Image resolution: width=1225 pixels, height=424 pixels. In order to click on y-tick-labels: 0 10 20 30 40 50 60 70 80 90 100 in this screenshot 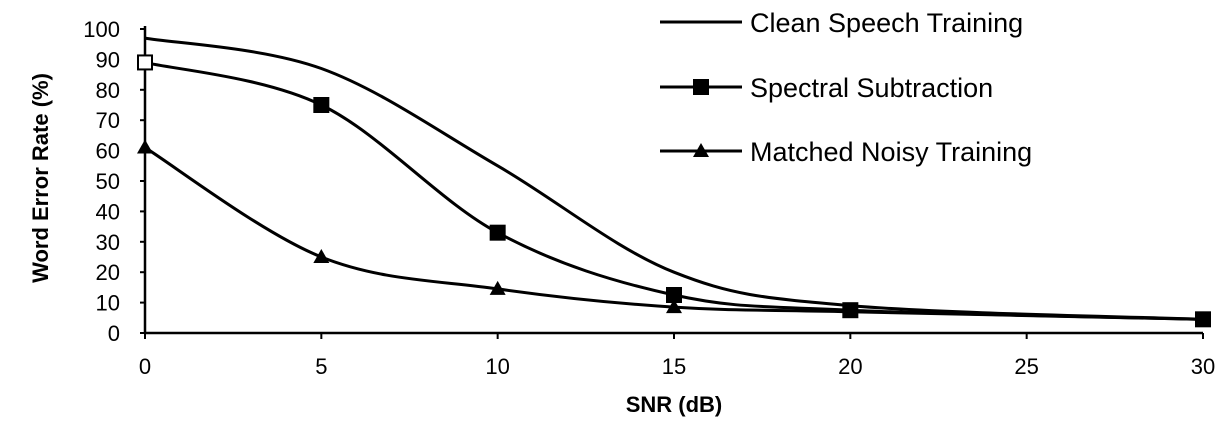, I will do `click(114, 181)`.